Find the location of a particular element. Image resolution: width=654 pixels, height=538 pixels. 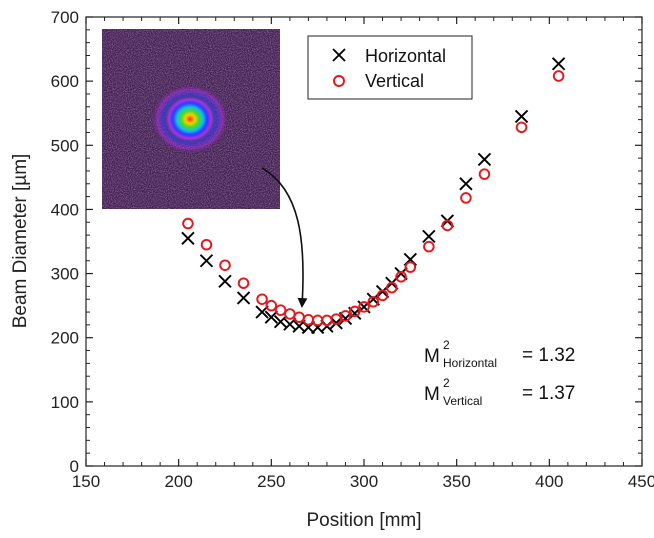

m2-vertical-annotation: M 2 Vertical = 1.37 is located at coordinates (499, 392).